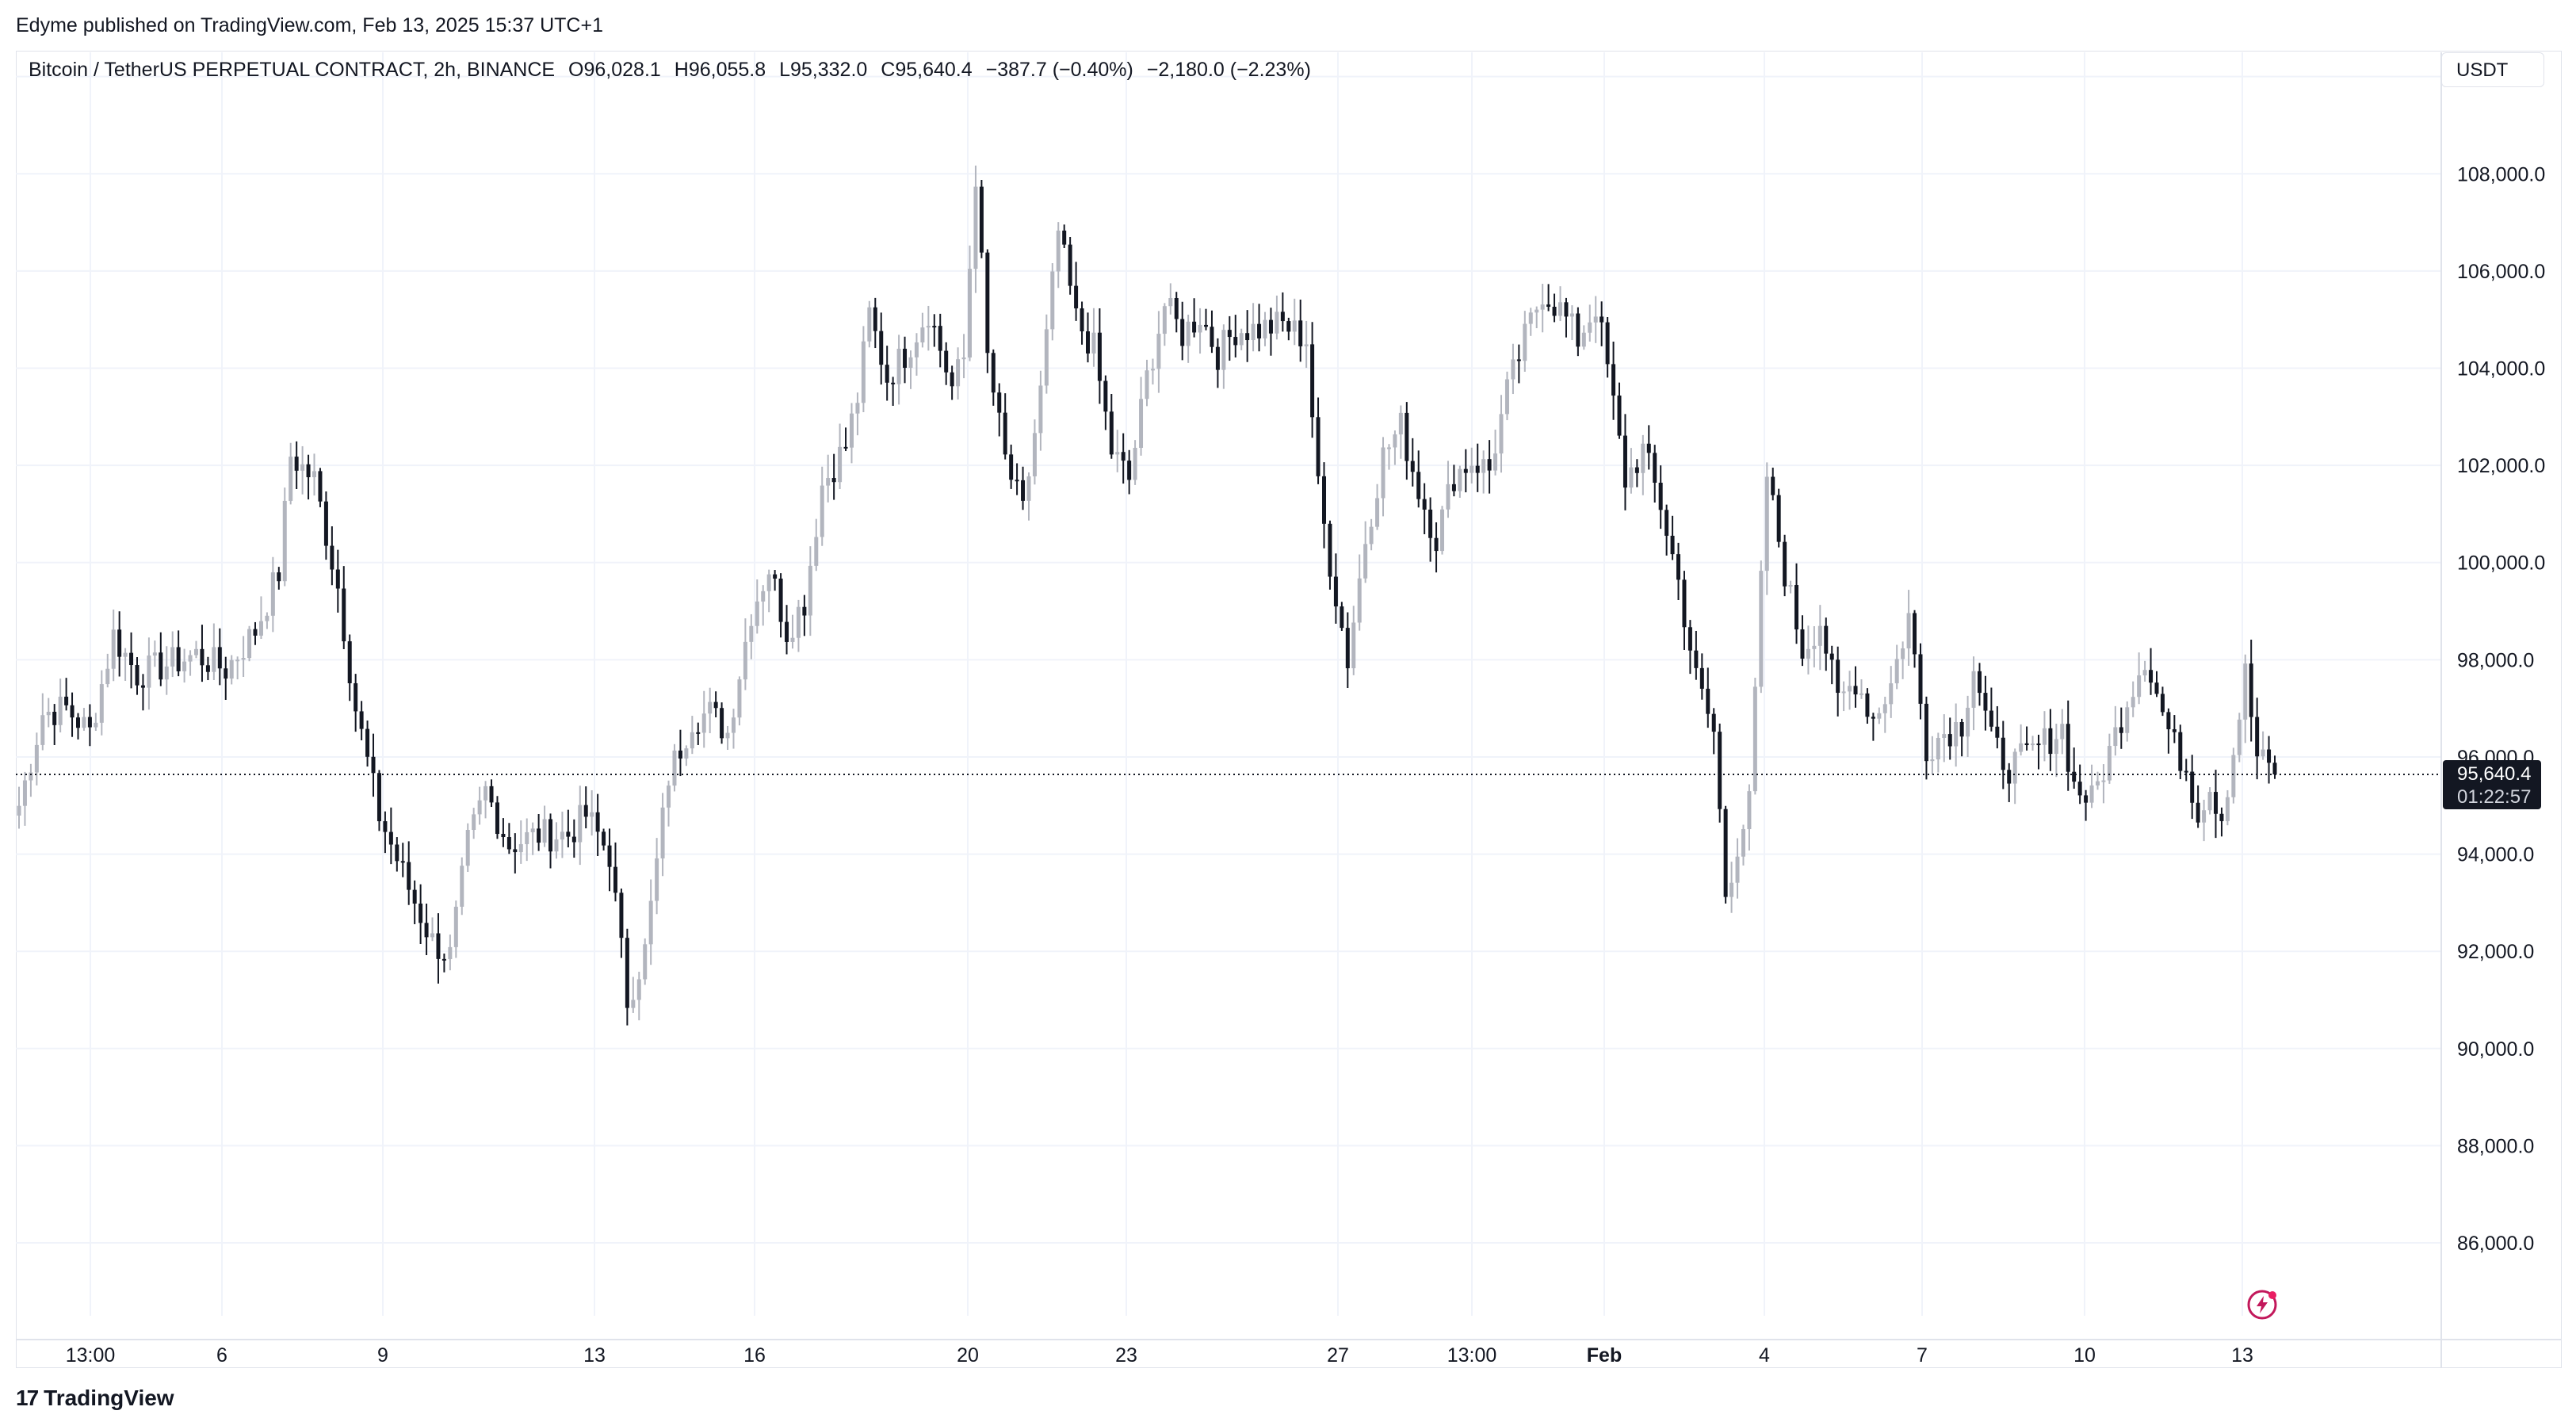 This screenshot has width=2576, height=1422. What do you see at coordinates (2492, 69) in the screenshot?
I see `currency-button: USDT` at bounding box center [2492, 69].